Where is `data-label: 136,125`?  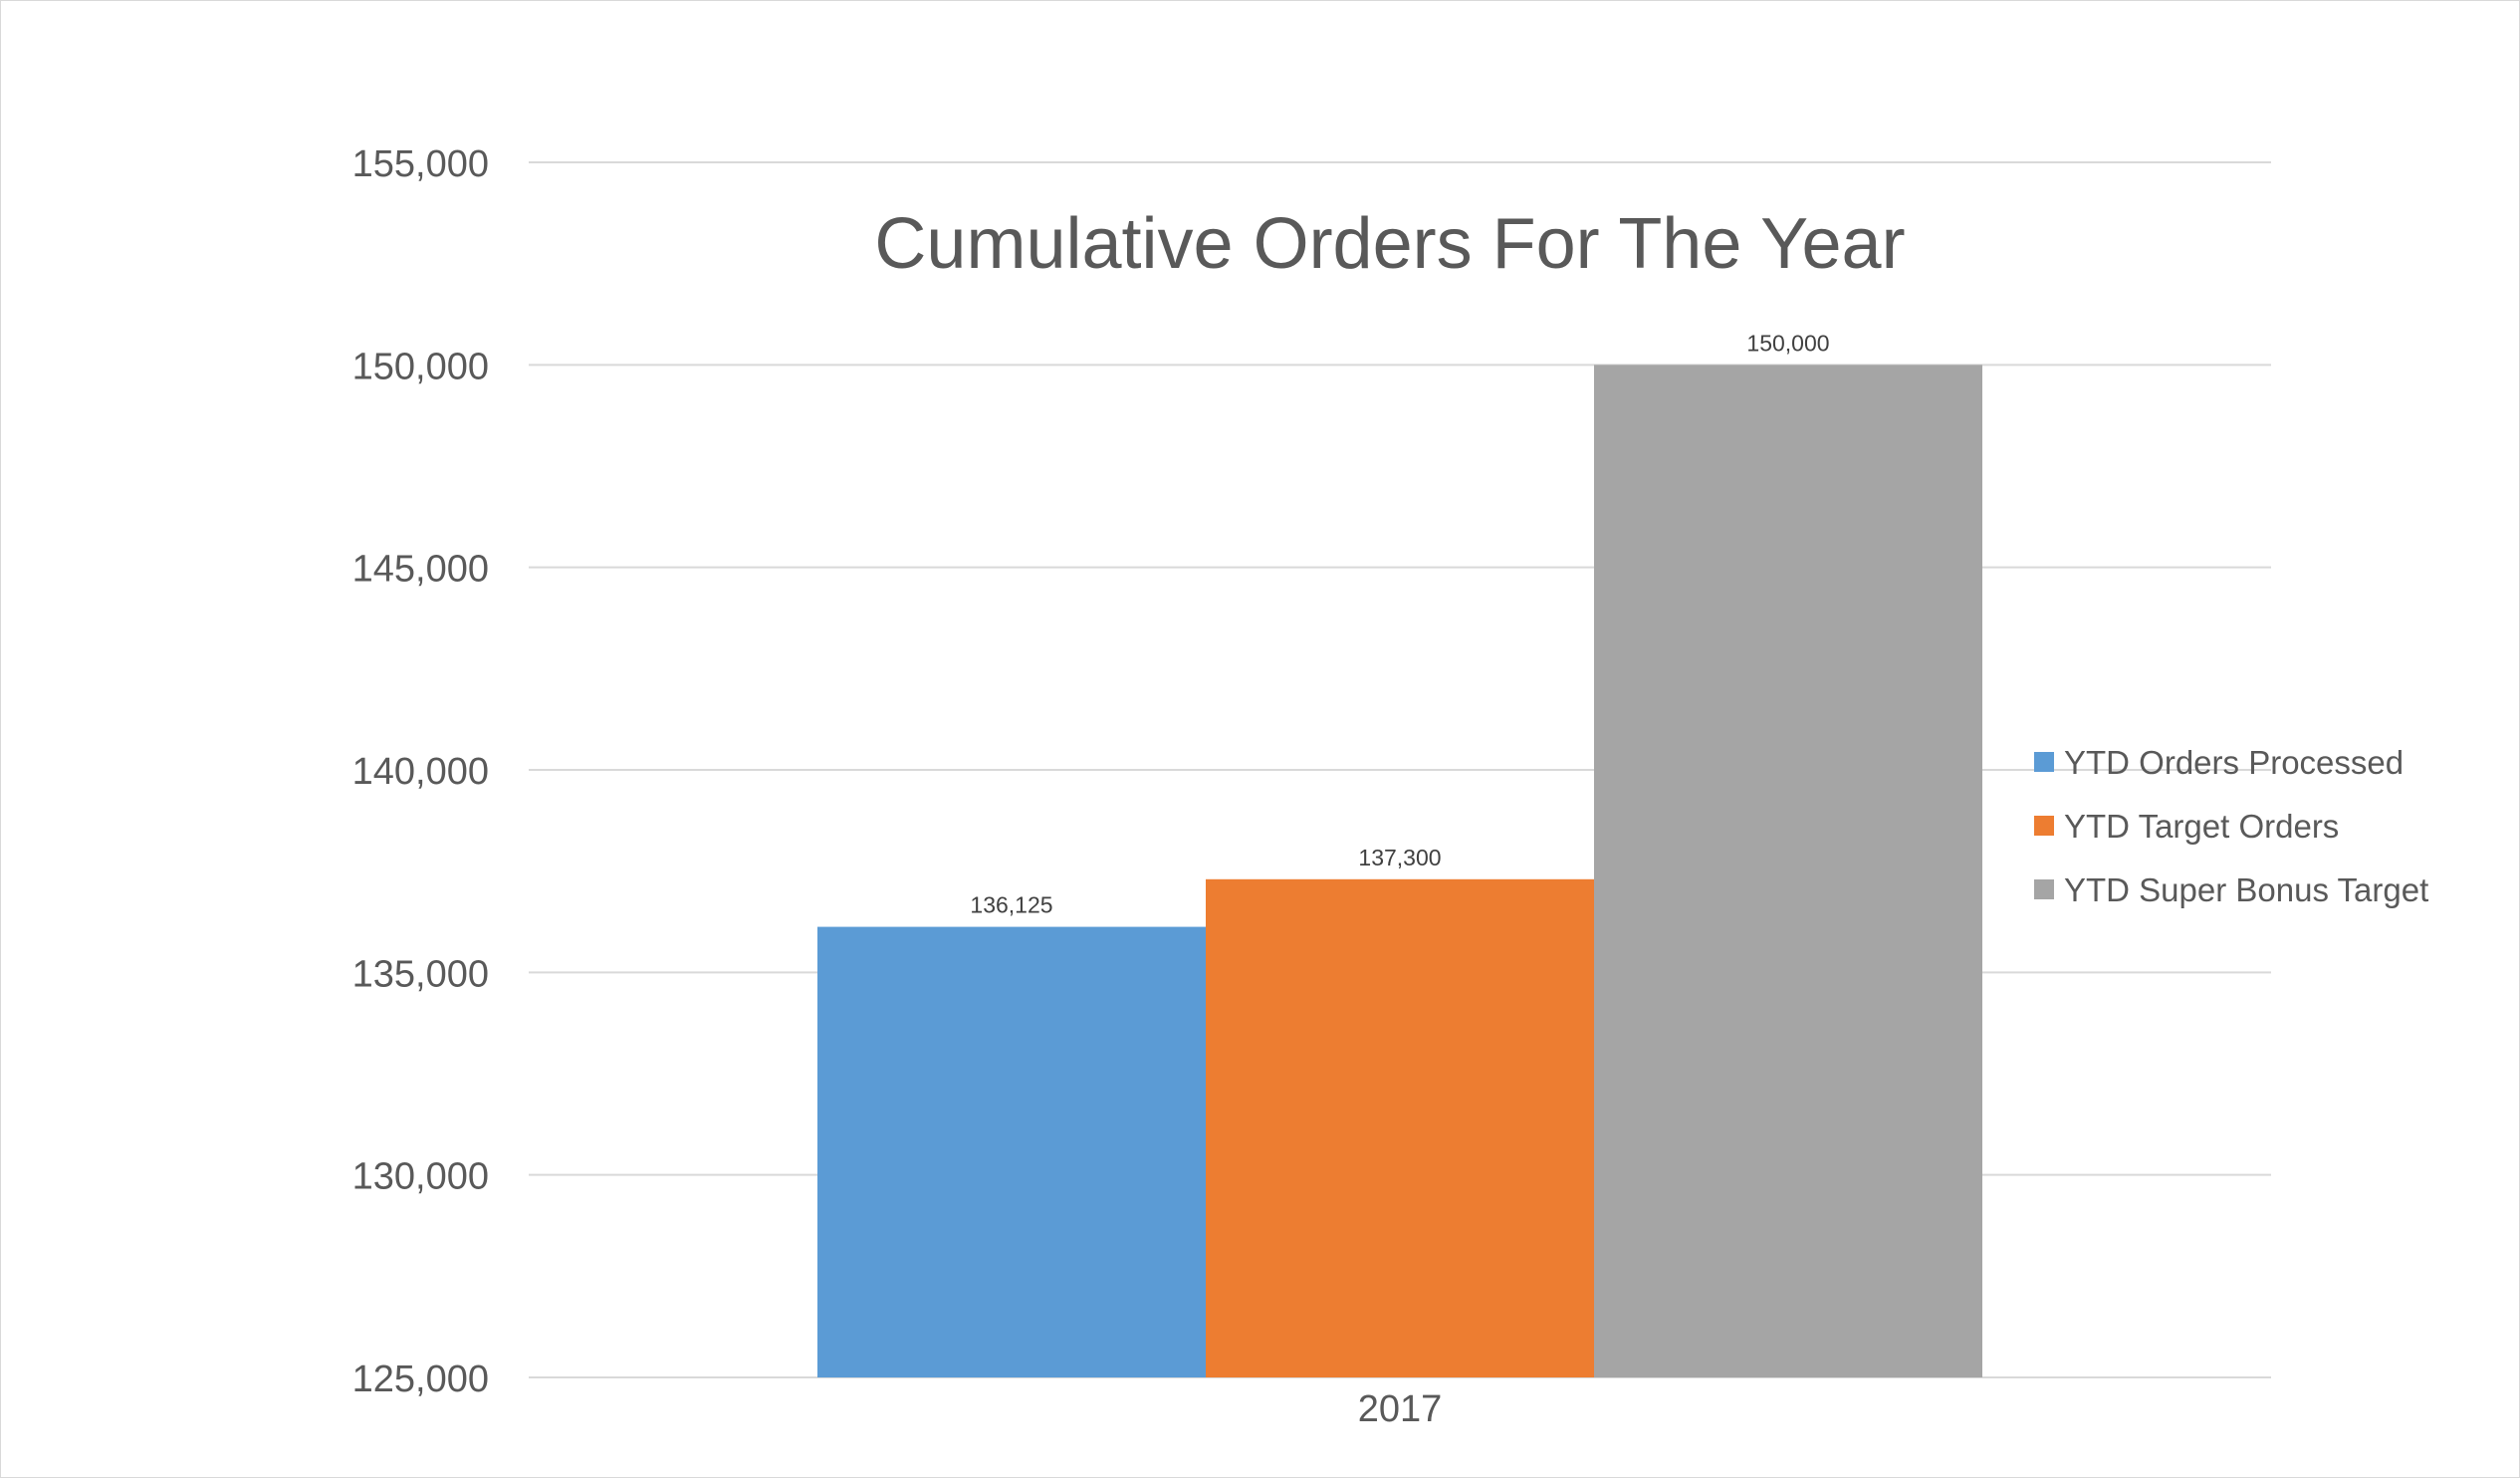
data-label: 136,125 is located at coordinates (1011, 905).